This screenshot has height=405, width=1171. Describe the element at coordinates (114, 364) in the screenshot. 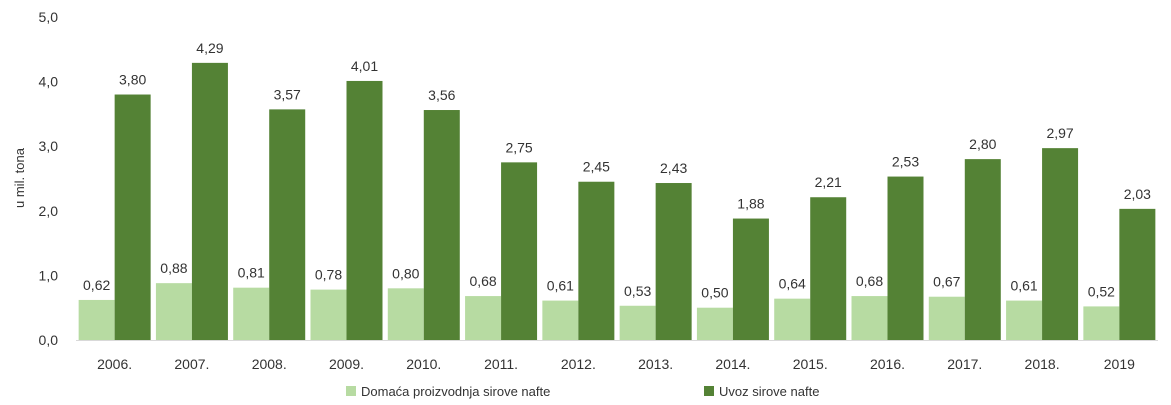

I see `x-tick-label: 2006.` at that location.